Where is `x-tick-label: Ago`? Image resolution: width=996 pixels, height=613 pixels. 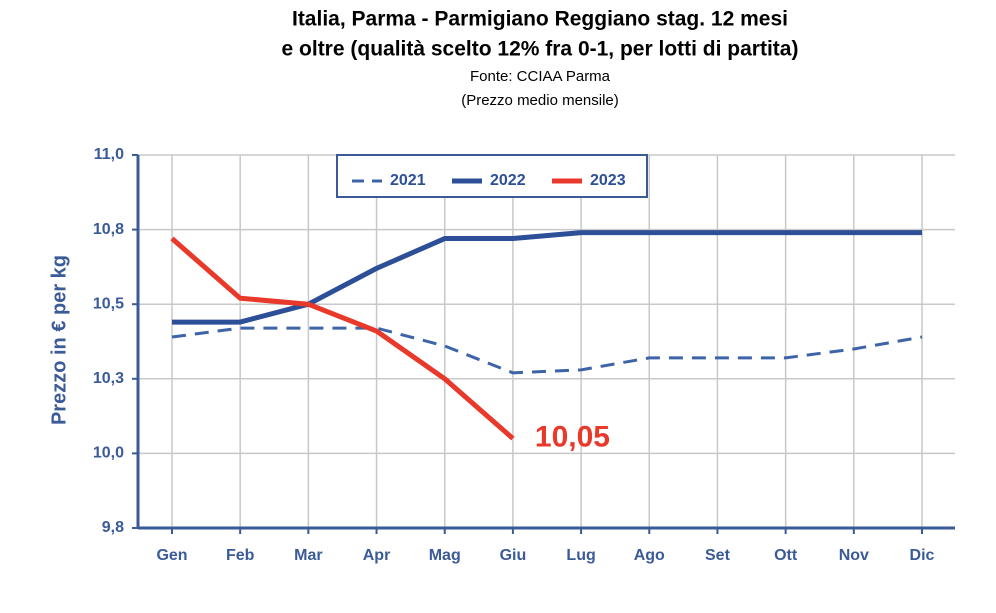
x-tick-label: Ago is located at coordinates (649, 555).